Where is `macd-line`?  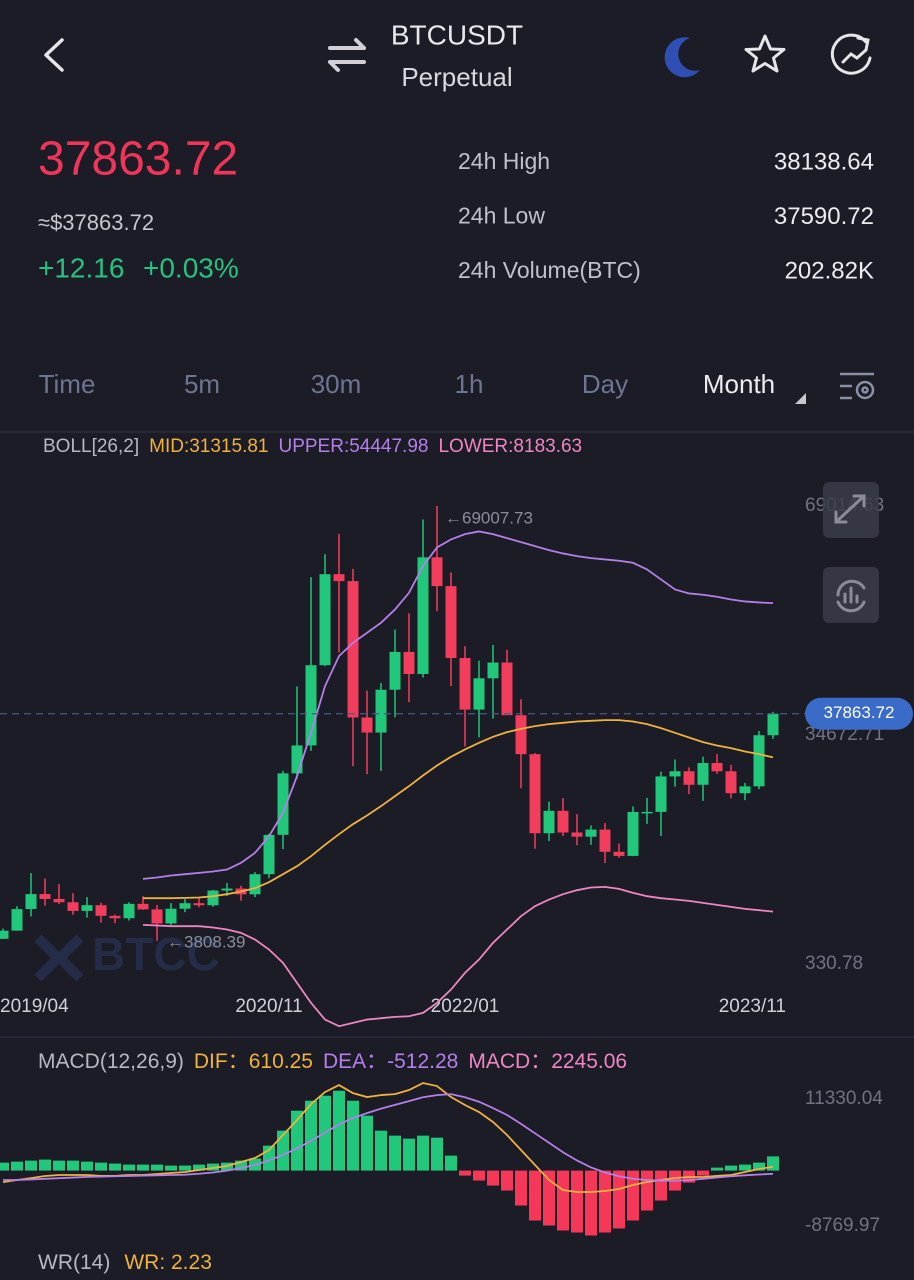
macd-line is located at coordinates (388, 1137).